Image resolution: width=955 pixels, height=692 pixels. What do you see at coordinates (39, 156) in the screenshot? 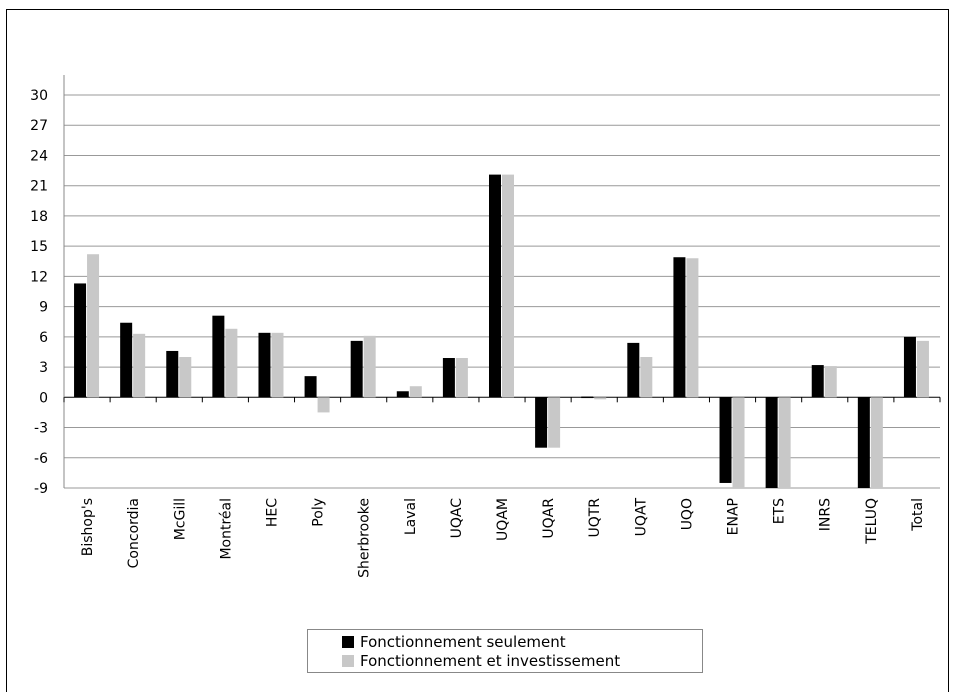
I see `y-tick-label: 24` at bounding box center [39, 156].